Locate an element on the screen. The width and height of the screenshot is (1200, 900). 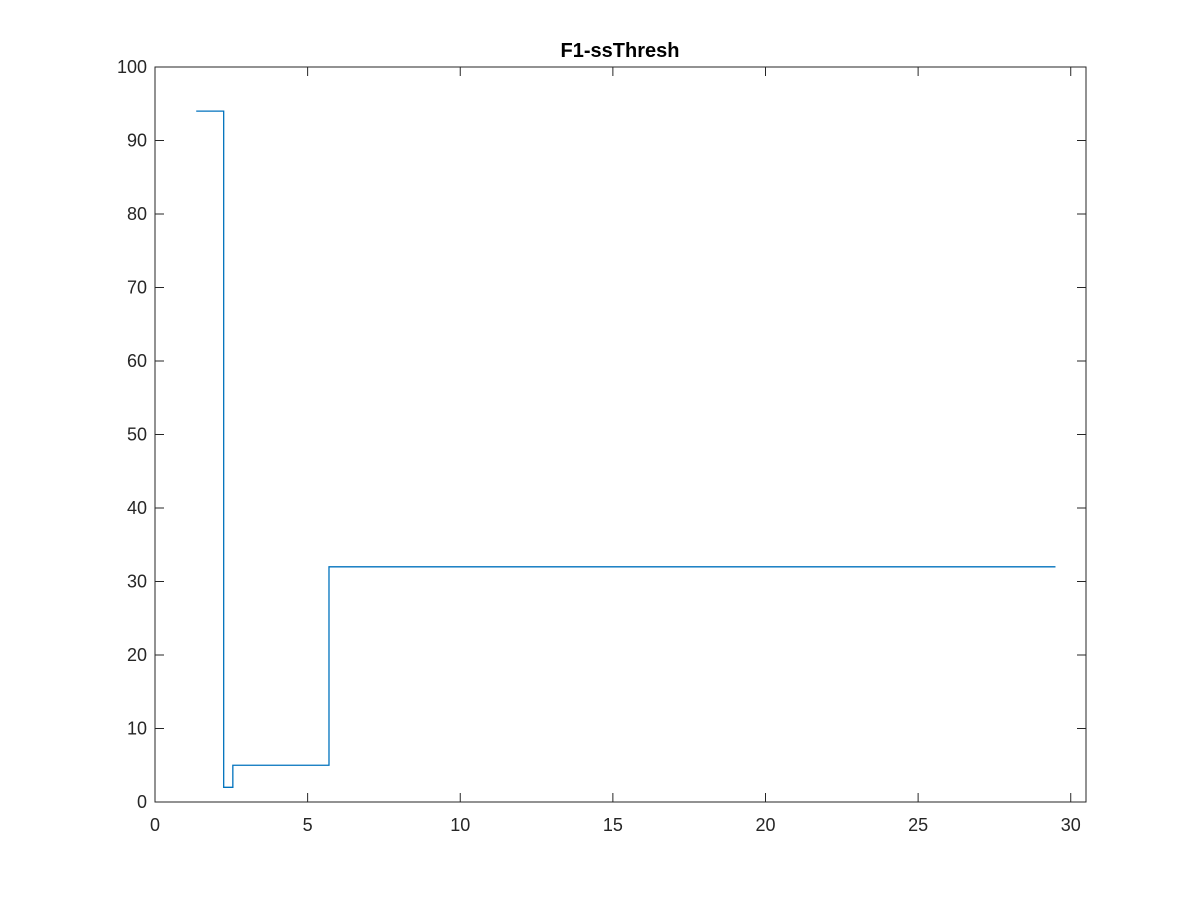
y-tick-label: 40 is located at coordinates (137, 508).